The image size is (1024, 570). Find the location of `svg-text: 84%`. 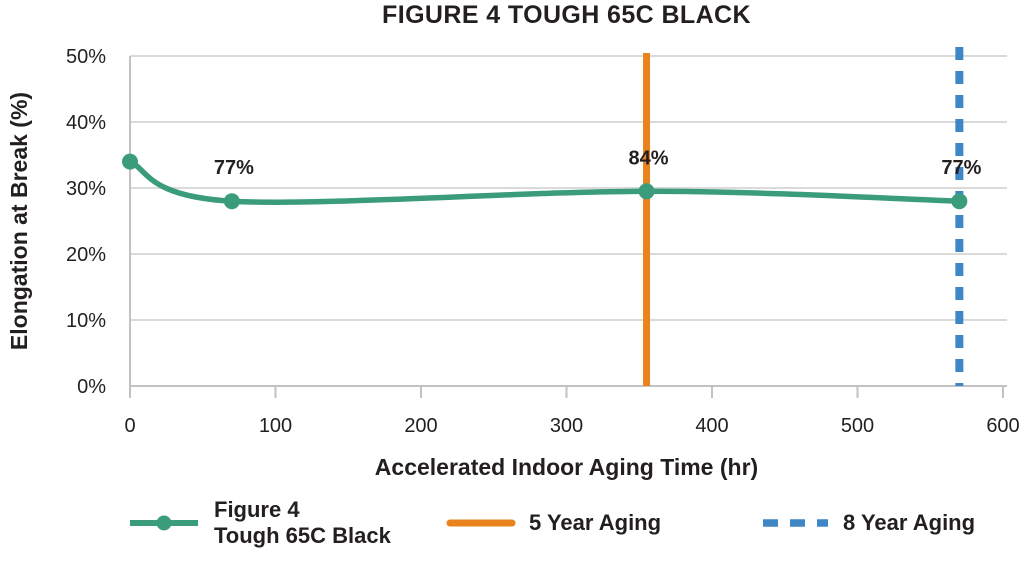

svg-text: 84% is located at coordinates (649, 158).